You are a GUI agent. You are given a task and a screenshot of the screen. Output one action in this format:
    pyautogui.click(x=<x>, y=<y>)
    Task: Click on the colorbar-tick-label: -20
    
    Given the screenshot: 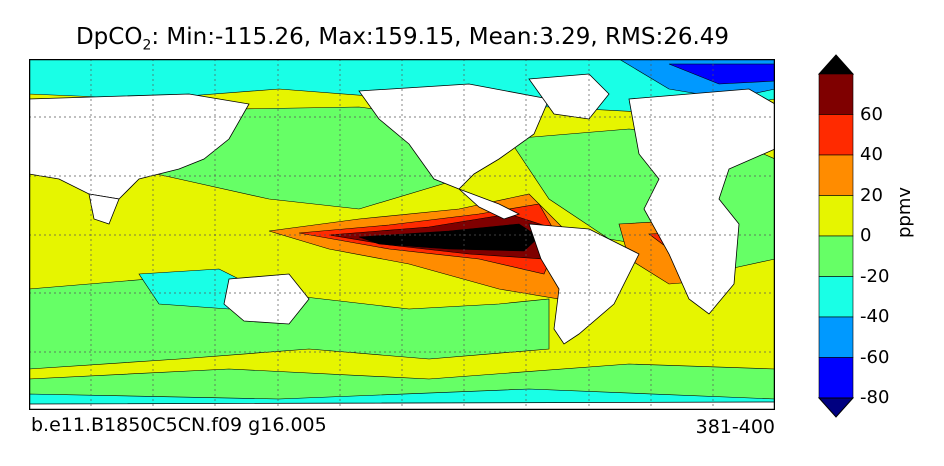 What is the action you would take?
    pyautogui.click(x=875, y=276)
    